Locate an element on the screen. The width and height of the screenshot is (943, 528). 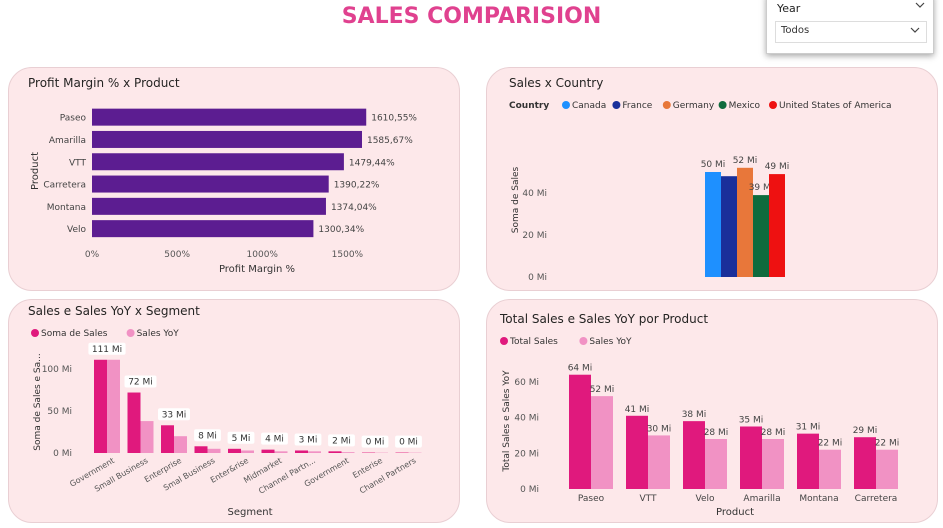
data-label: 31 Mi is located at coordinates (808, 428).